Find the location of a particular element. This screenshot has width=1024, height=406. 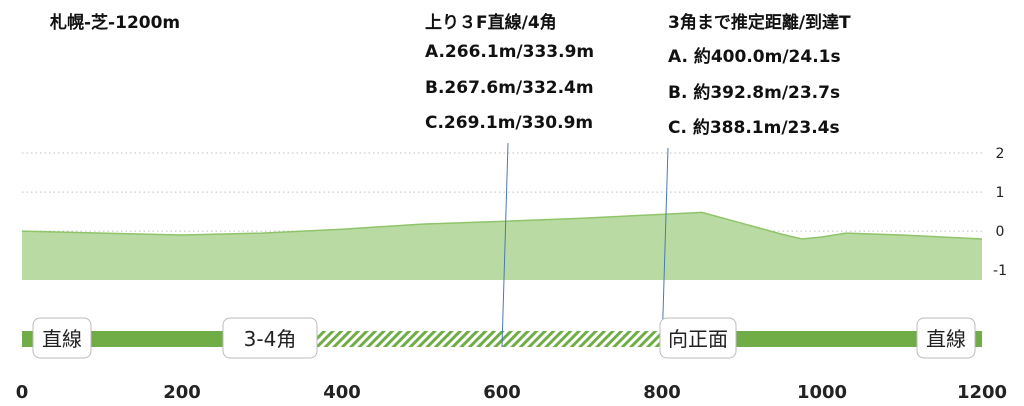

x-tick-label-6: 1200 is located at coordinates (982, 392).